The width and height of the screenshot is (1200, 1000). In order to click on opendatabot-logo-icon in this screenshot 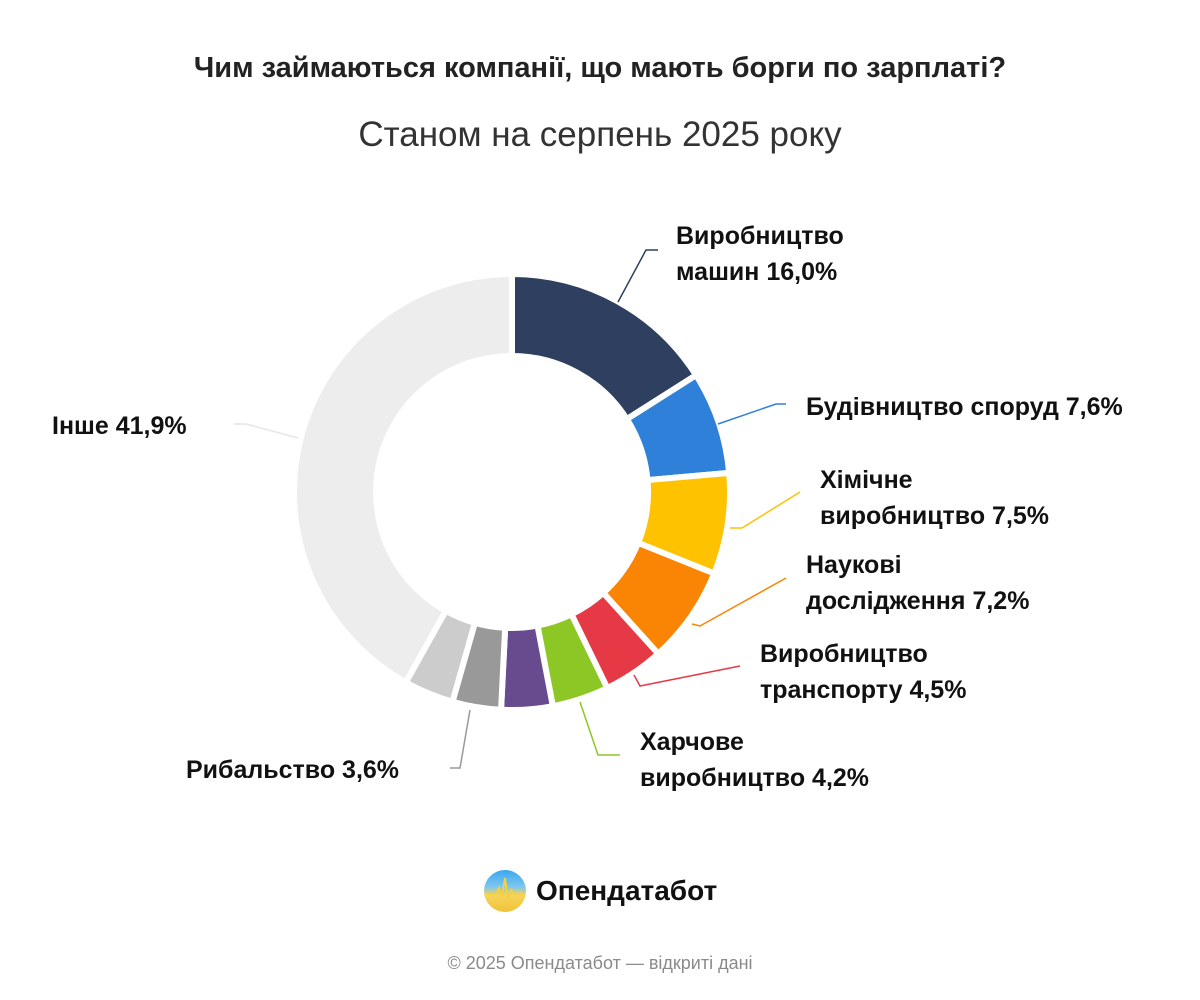, I will do `click(505, 891)`.